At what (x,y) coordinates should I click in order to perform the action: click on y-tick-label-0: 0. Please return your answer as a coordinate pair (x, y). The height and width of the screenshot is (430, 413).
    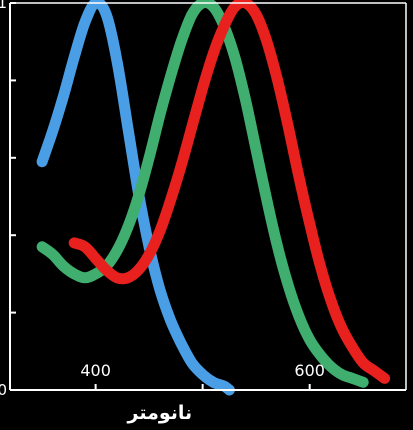
    Looking at the image, I should click on (3, 390).